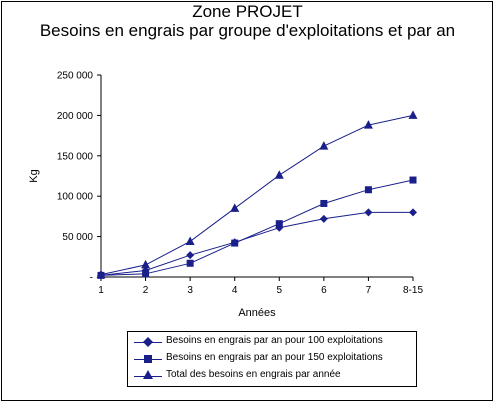 The image size is (495, 403). I want to click on diamond-marker-icon, so click(148, 342).